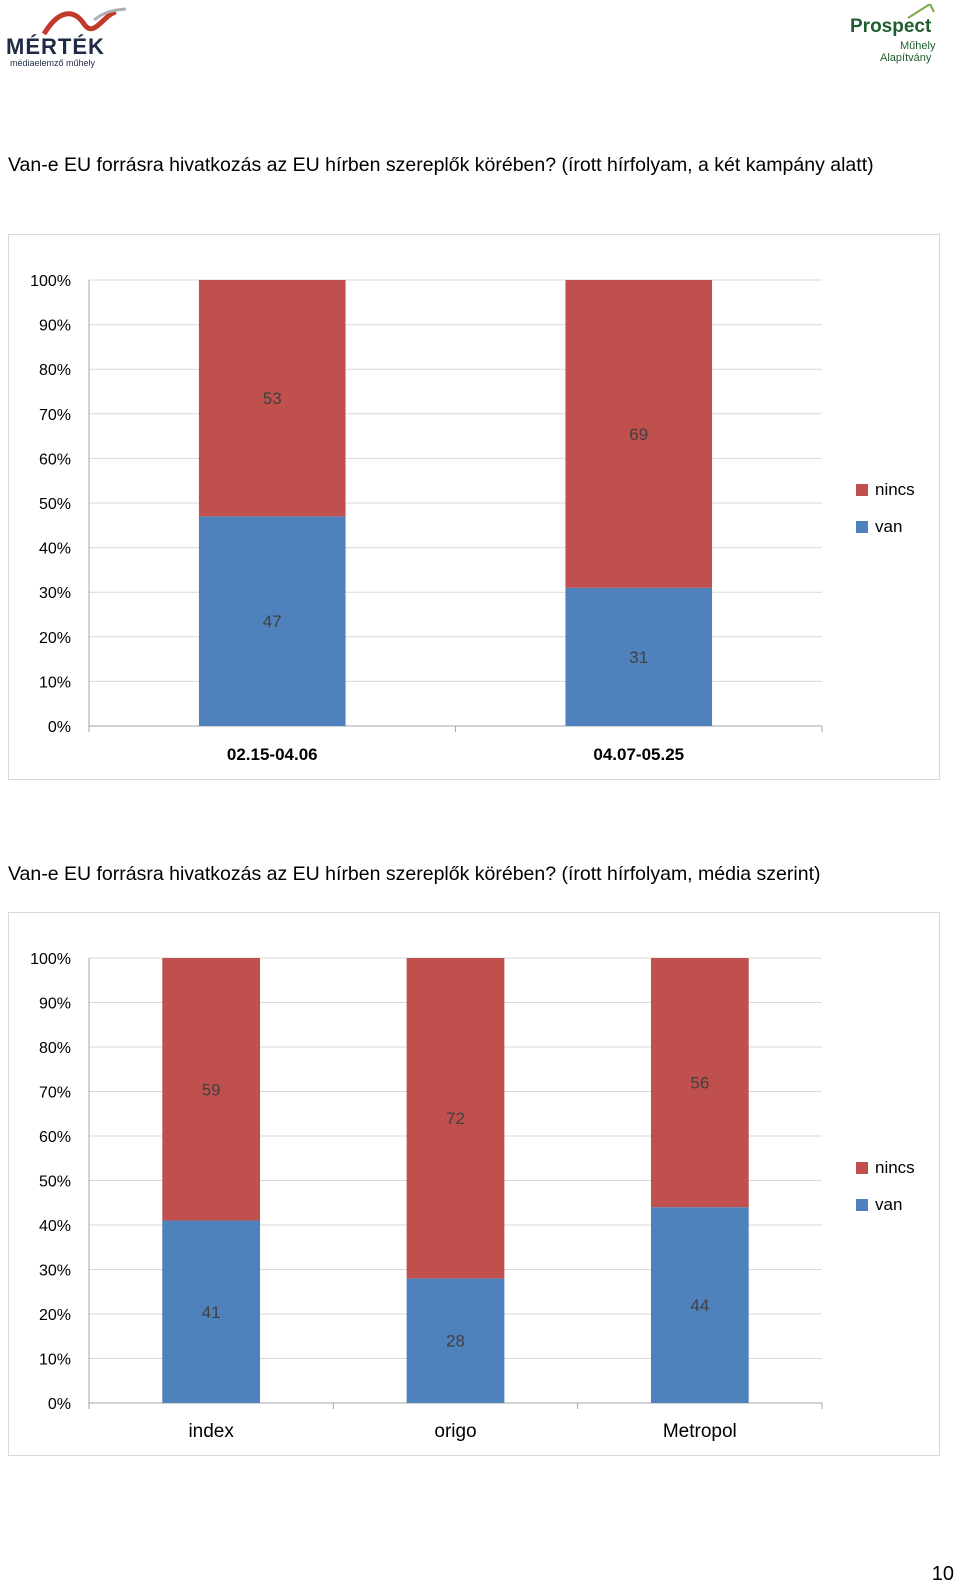 The height and width of the screenshot is (1590, 960). I want to click on data-label-van-1: 41, so click(211, 1312).